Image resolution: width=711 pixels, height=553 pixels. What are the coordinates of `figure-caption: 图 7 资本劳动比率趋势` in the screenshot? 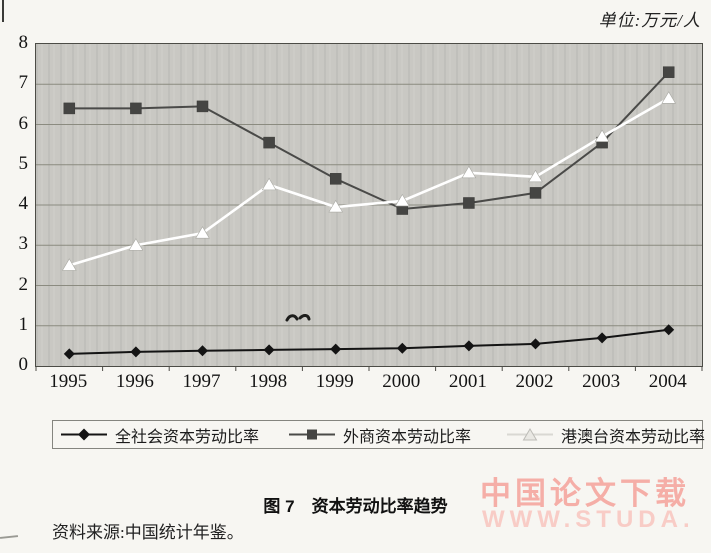 It's located at (355, 506).